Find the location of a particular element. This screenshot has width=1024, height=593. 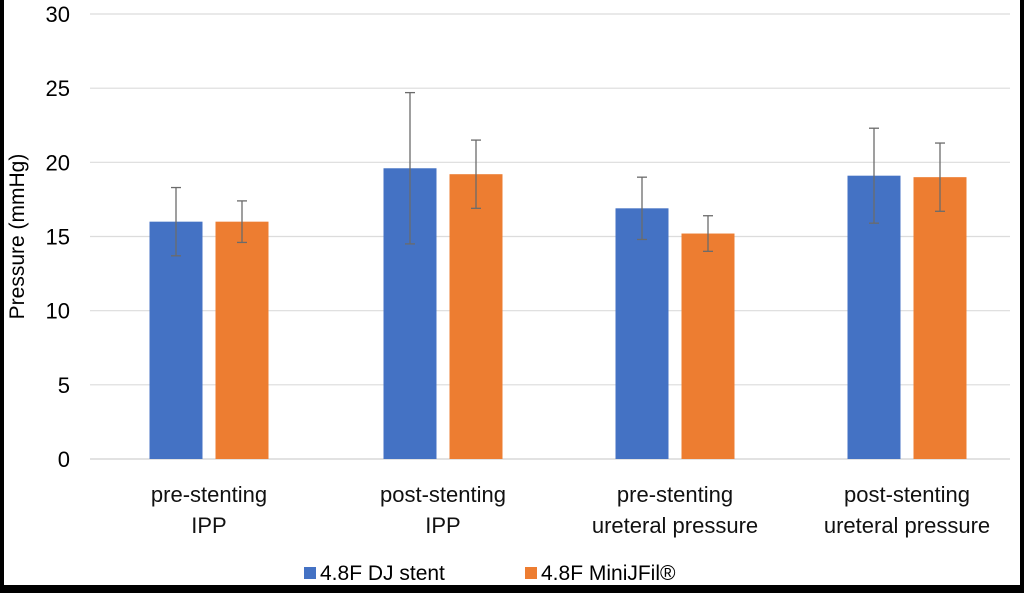

legend-label-0: 4.8F DJ stent is located at coordinates (382, 573).